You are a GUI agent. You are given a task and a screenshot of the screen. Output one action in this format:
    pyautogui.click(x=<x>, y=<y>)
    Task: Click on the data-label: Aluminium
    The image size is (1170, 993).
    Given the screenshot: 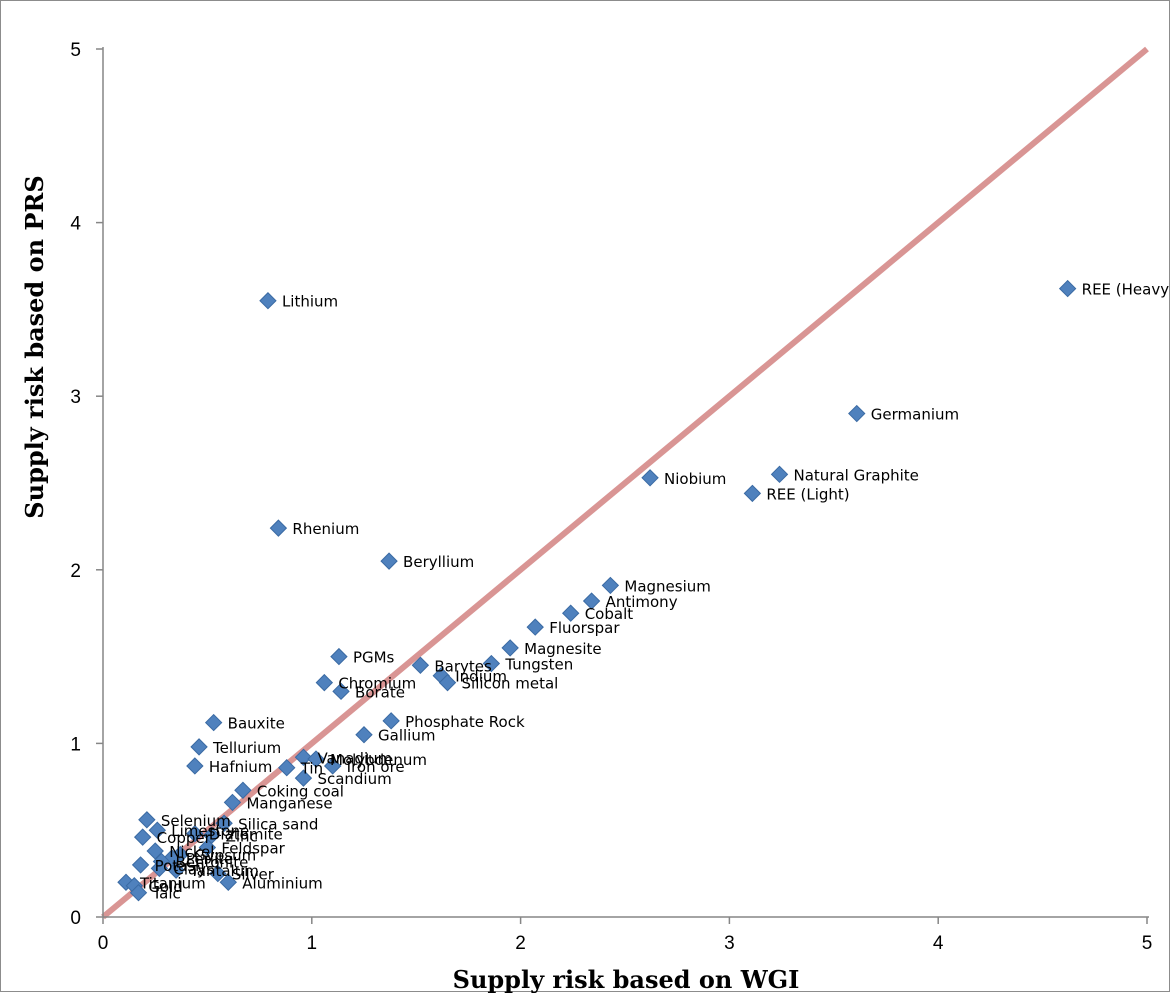 What is the action you would take?
    pyautogui.click(x=282, y=883)
    